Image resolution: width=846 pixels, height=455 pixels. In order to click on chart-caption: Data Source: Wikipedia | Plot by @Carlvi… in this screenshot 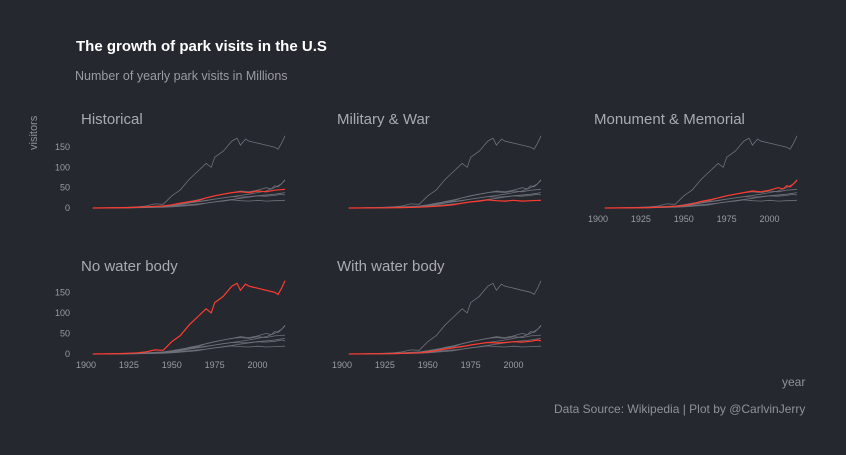, I will do `click(680, 409)`.